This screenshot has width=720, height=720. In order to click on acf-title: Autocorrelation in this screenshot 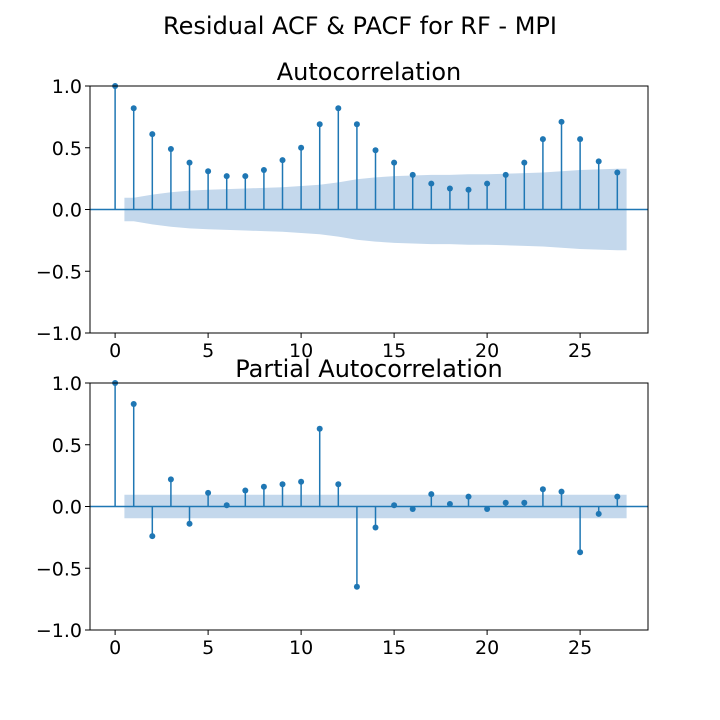, I will do `click(369, 72)`.